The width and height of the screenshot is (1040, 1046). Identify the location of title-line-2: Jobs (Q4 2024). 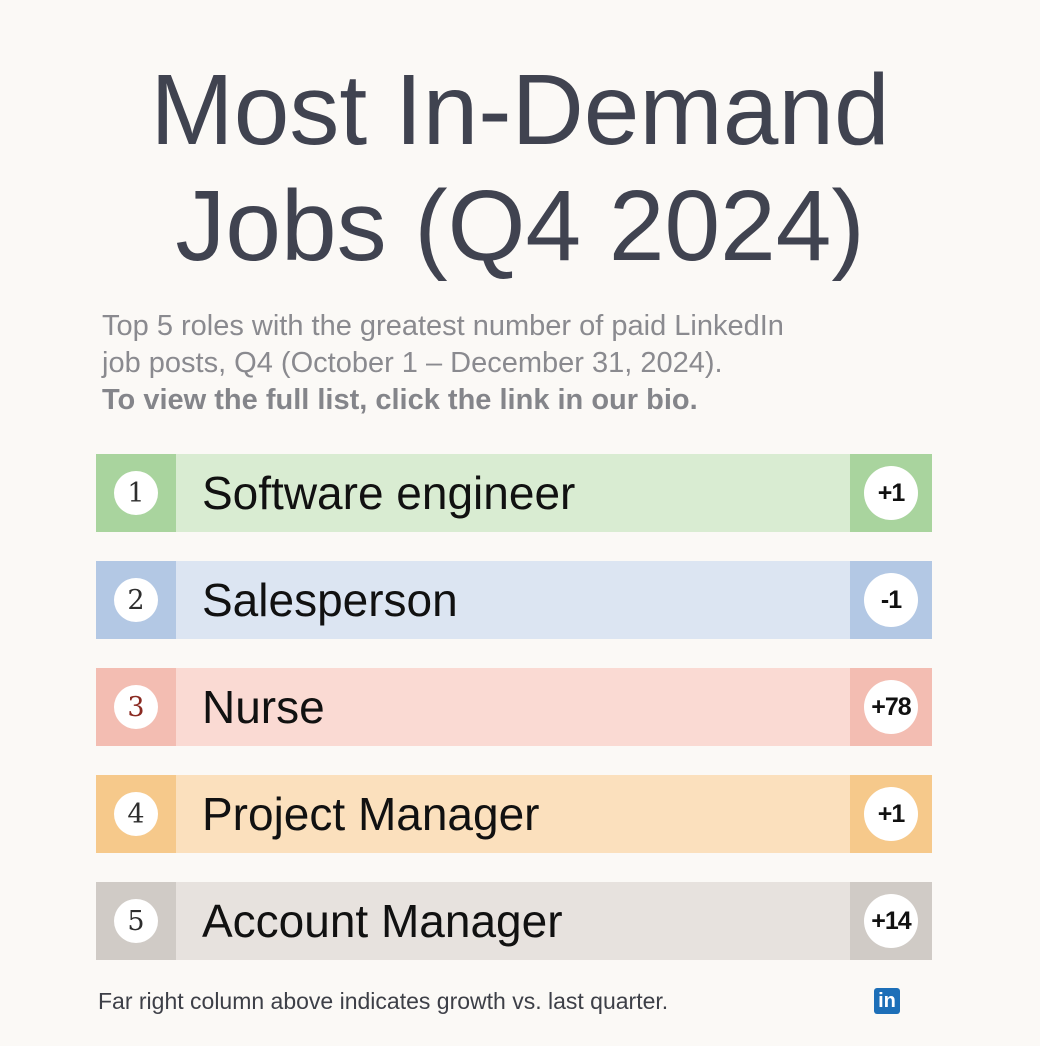
(520, 226).